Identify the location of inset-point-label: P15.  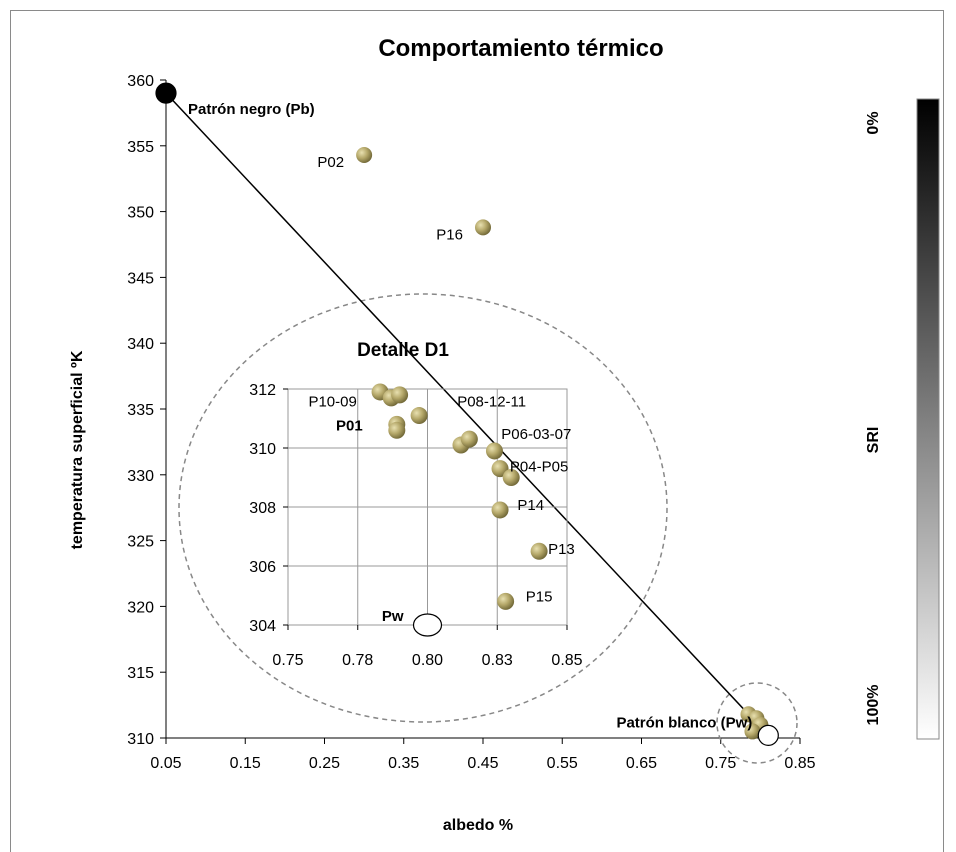
(539, 596).